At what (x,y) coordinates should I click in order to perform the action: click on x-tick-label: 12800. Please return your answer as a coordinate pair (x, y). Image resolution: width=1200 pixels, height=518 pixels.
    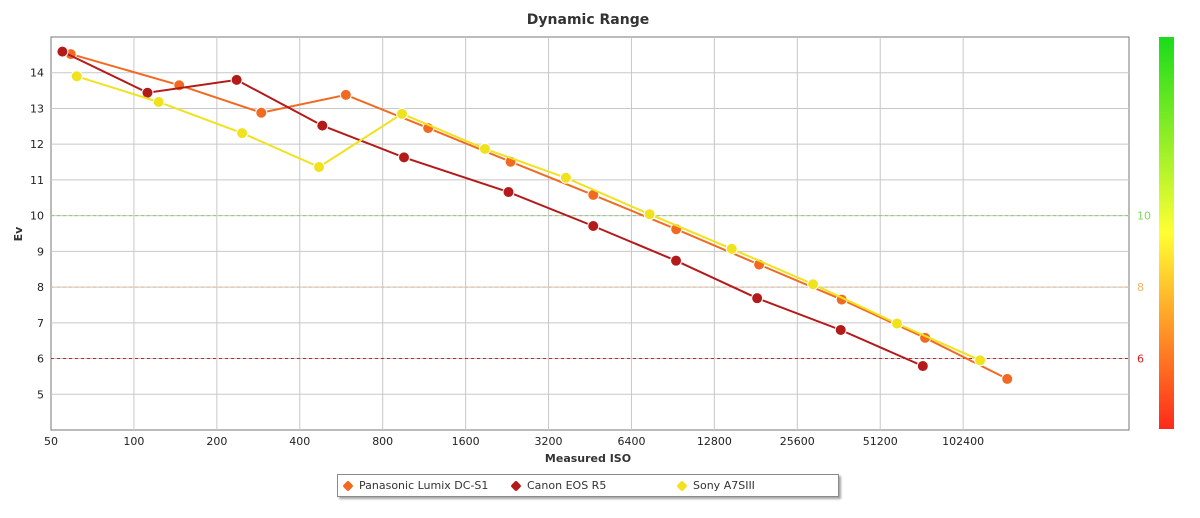
    Looking at the image, I should click on (714, 441).